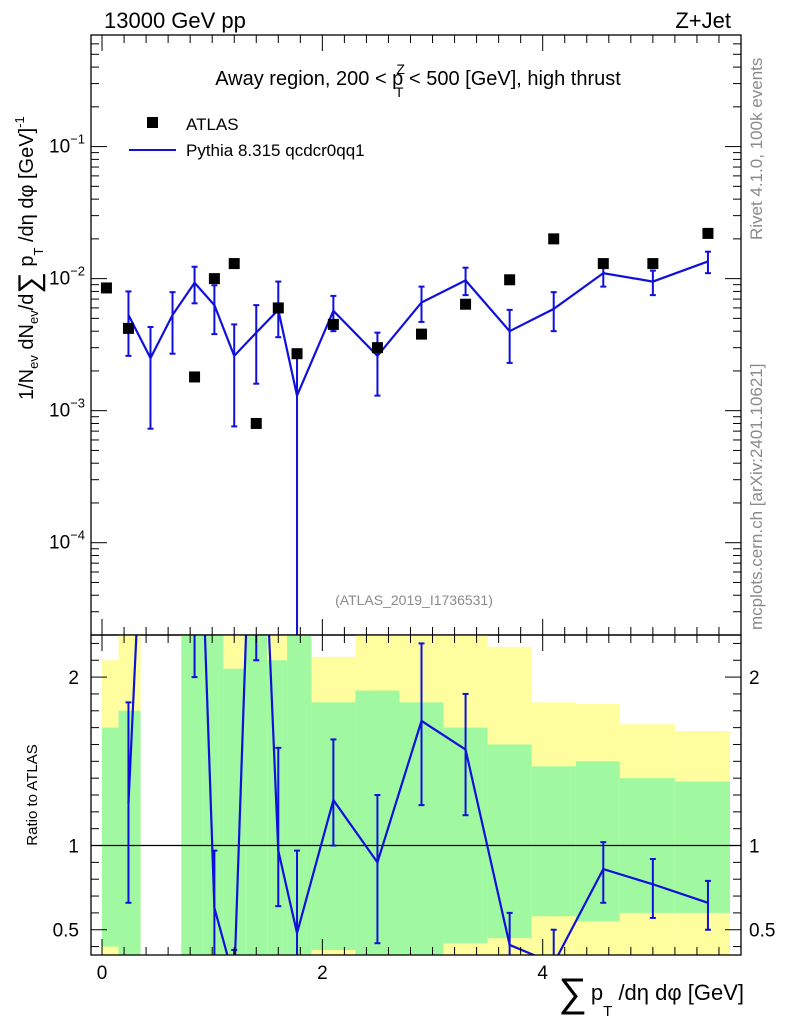  I want to click on legend: ATLAS Pythia 8.315 qcdcr0qq1, so click(247, 137).